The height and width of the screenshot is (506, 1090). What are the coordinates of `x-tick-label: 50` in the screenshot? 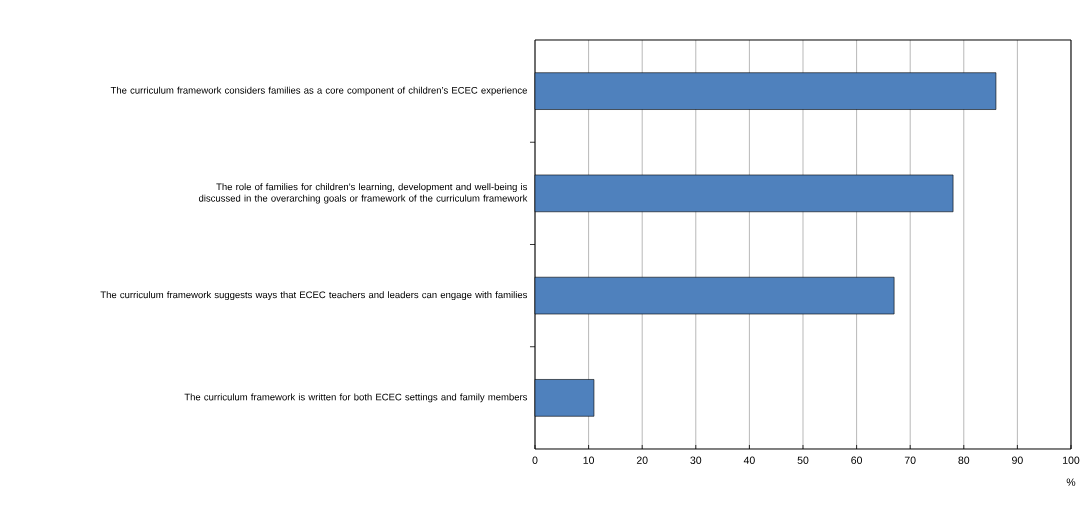 It's located at (803, 460).